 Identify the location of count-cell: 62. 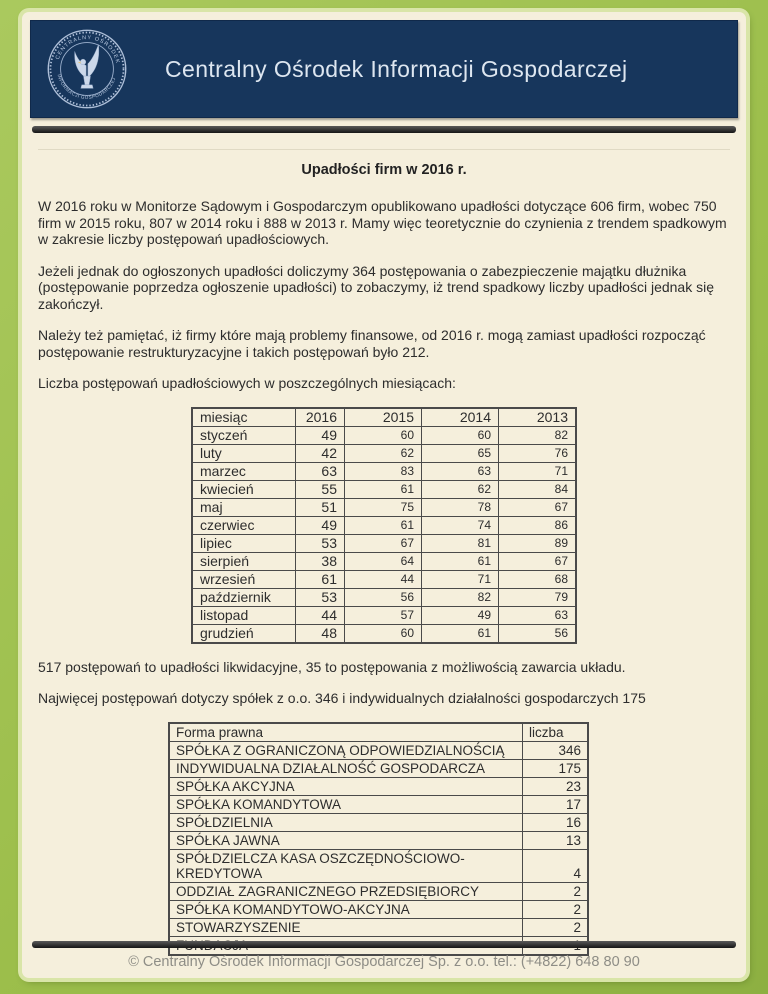
(460, 489).